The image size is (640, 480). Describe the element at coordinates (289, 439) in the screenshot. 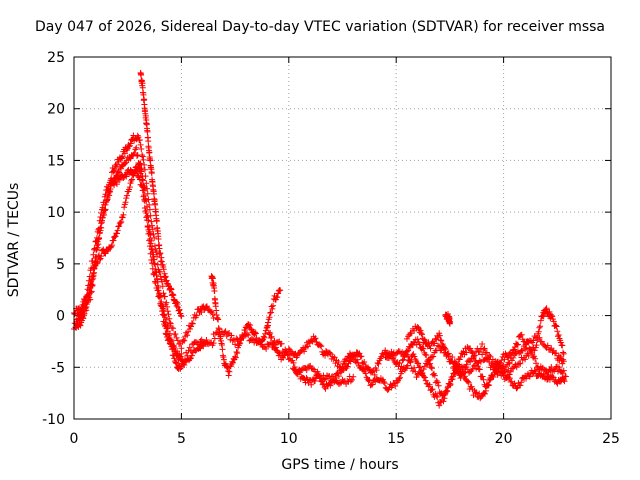

I see `x-tick-label: 10` at that location.